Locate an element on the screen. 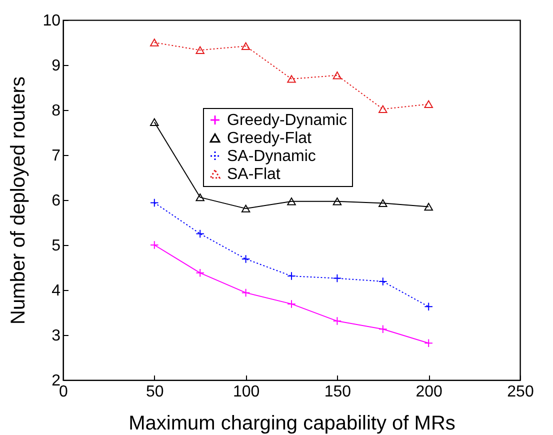 Image resolution: width=553 pixels, height=435 pixels. y-tick-label: 6 is located at coordinates (56, 201).